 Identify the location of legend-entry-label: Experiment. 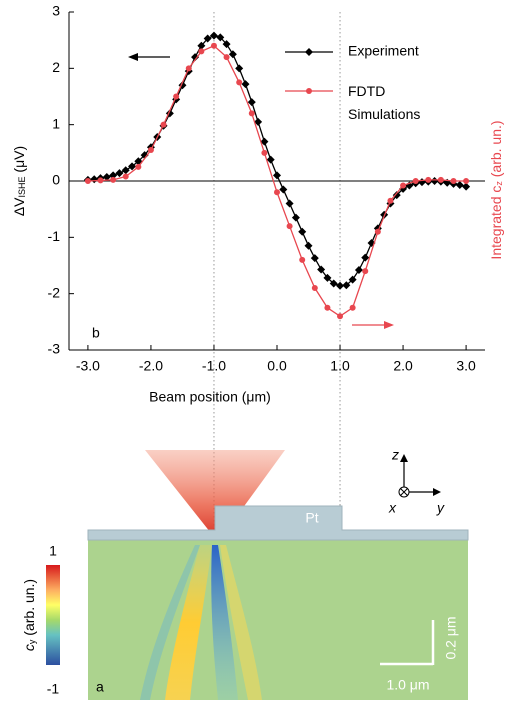
(383, 51).